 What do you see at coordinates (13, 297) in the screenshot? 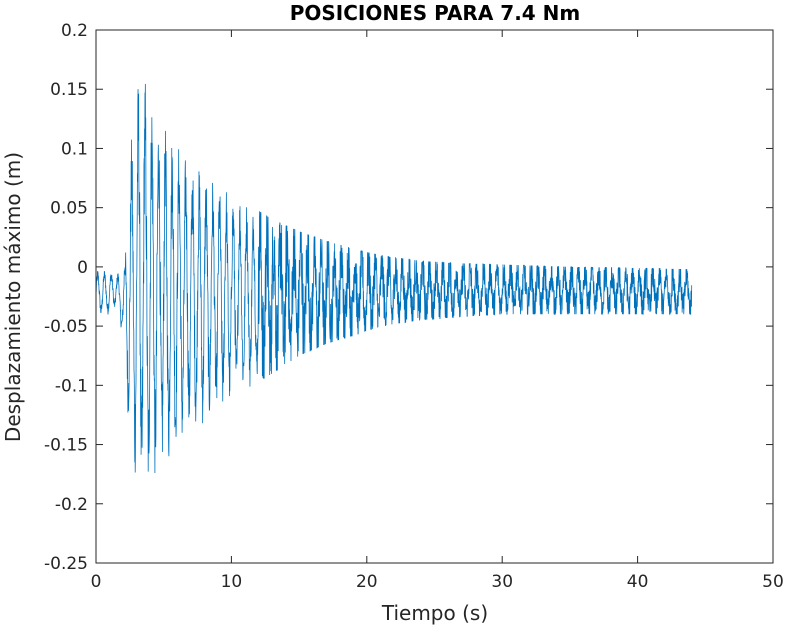
I see `y-axis-label: Desplazamiento máximo (m)` at bounding box center [13, 297].